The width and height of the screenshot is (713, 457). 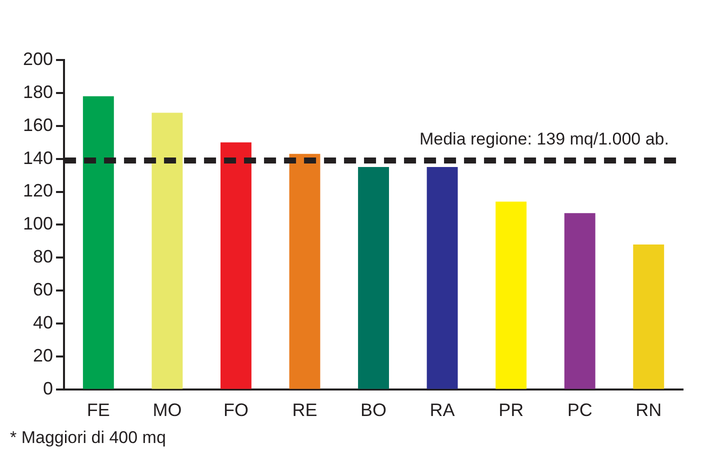 I want to click on ref-line-label: Media regione: 139 mq/1.000 ab., so click(x=544, y=139).